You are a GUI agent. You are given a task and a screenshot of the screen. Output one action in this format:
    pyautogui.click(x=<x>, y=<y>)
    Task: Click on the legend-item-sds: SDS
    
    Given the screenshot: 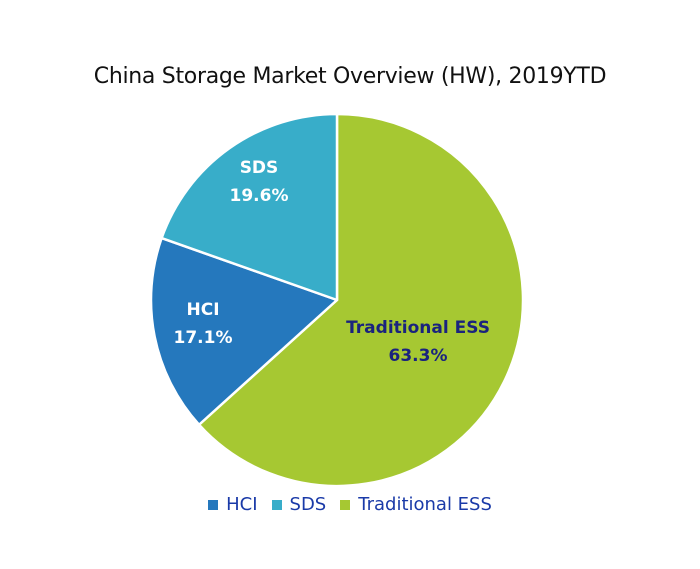 What is the action you would take?
    pyautogui.click(x=299, y=504)
    